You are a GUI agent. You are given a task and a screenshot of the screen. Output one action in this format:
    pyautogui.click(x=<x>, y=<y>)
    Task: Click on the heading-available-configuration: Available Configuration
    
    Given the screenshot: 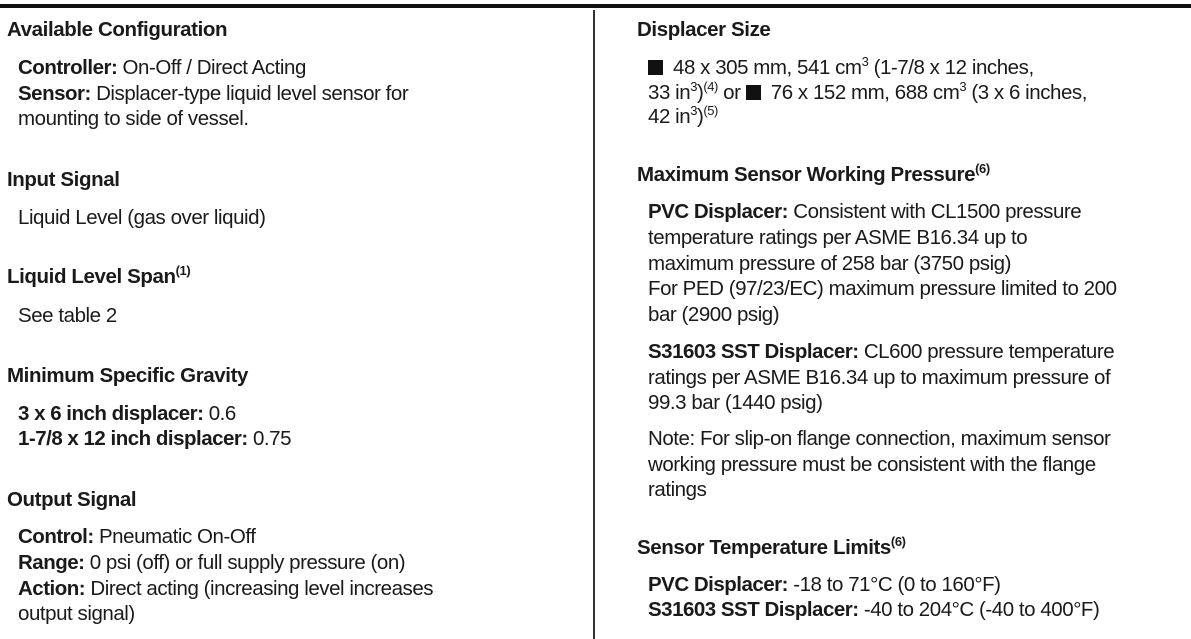 What is the action you would take?
    pyautogui.click(x=117, y=29)
    